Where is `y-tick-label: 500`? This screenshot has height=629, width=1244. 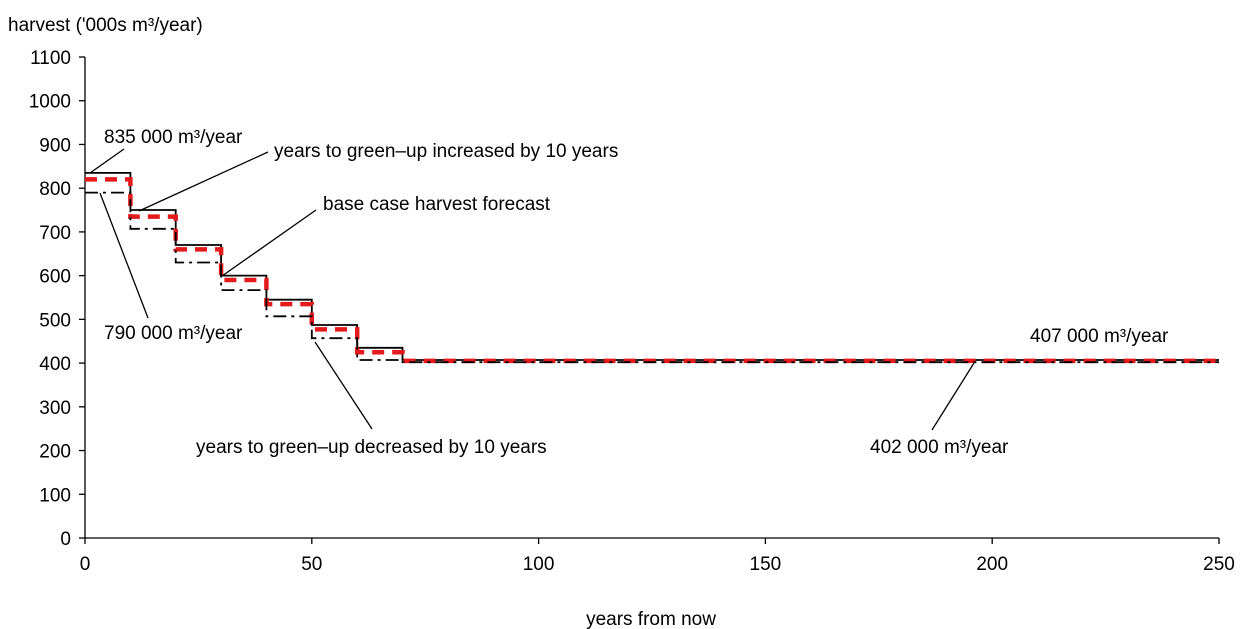
y-tick-label: 500 is located at coordinates (55, 320).